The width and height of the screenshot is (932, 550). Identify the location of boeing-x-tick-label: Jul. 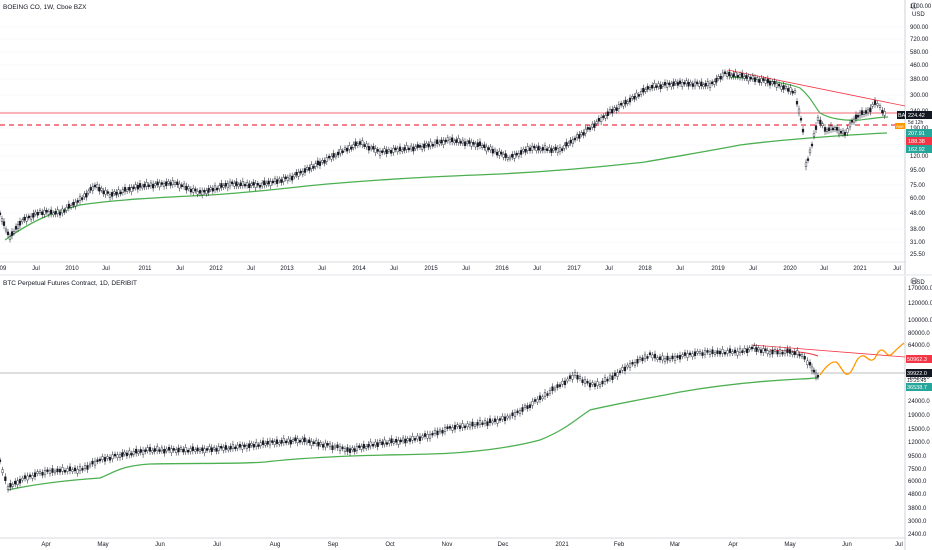
(680, 269).